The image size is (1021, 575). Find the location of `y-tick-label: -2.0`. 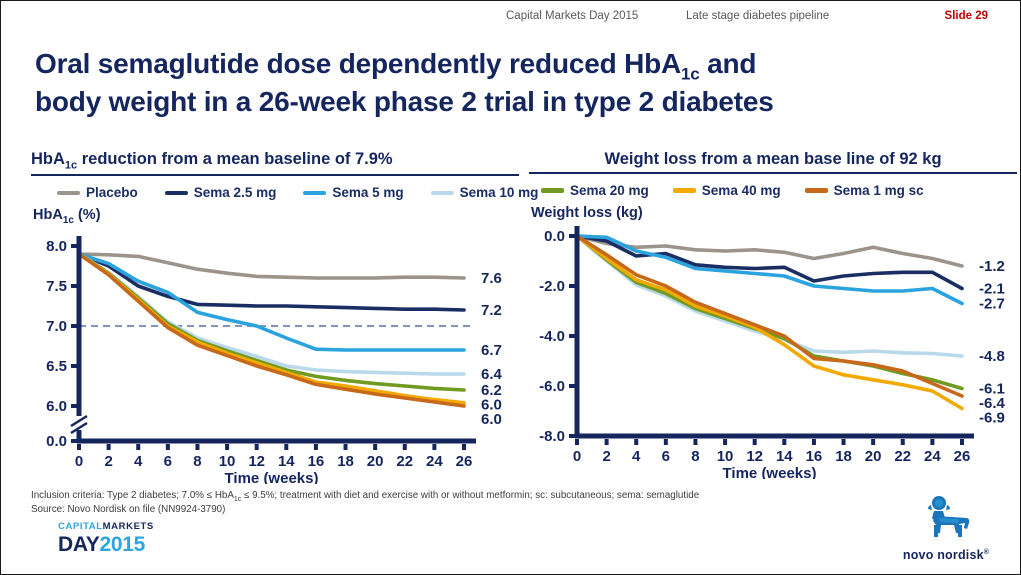

y-tick-label: -2.0 is located at coordinates (552, 286).